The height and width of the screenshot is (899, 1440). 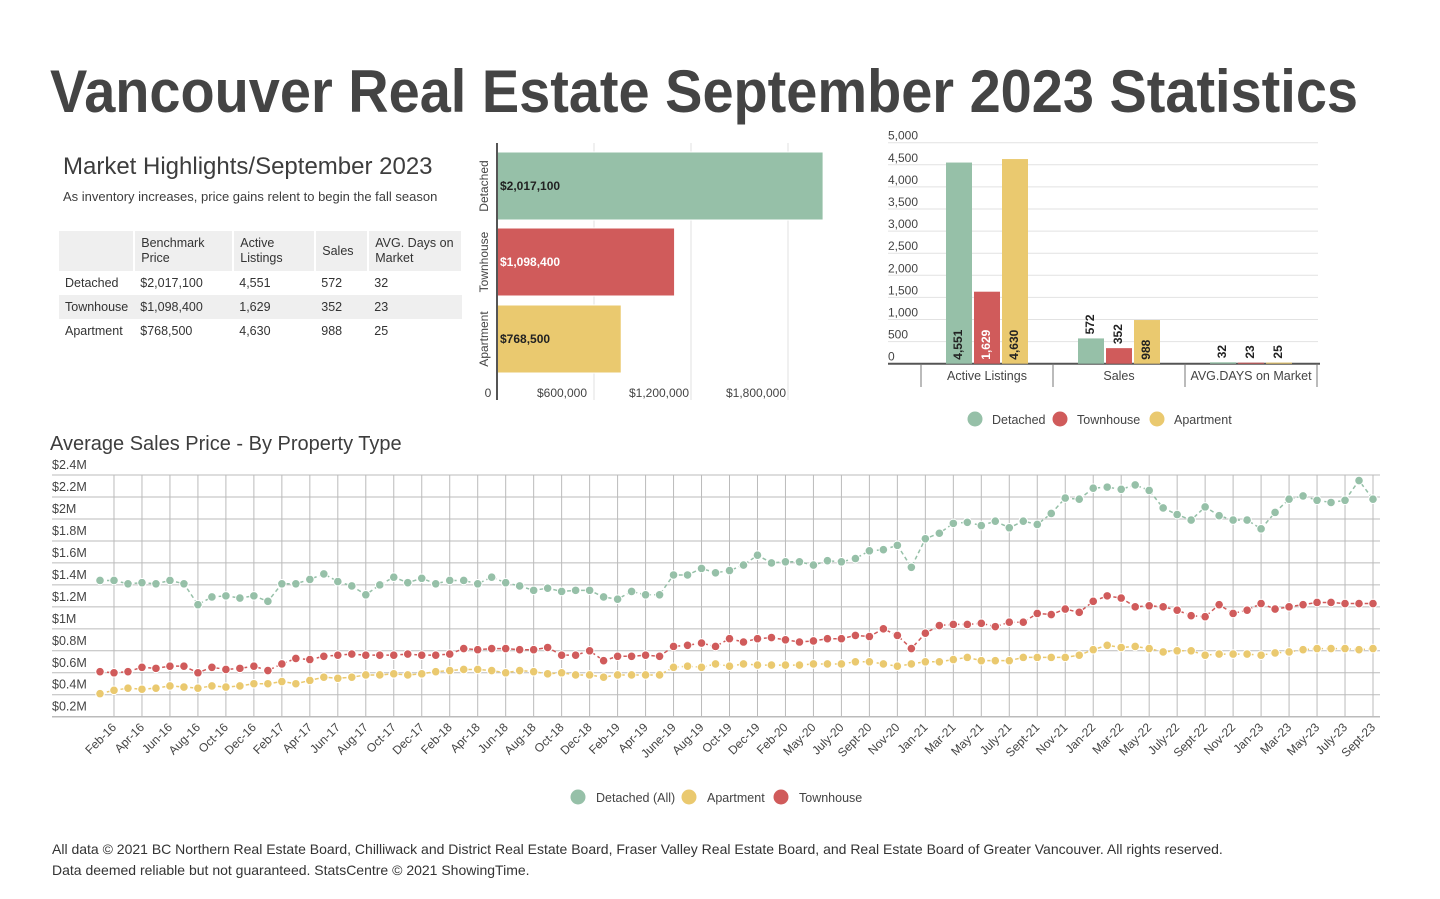 I want to click on data-label: $1,098,400, so click(x=530, y=262).